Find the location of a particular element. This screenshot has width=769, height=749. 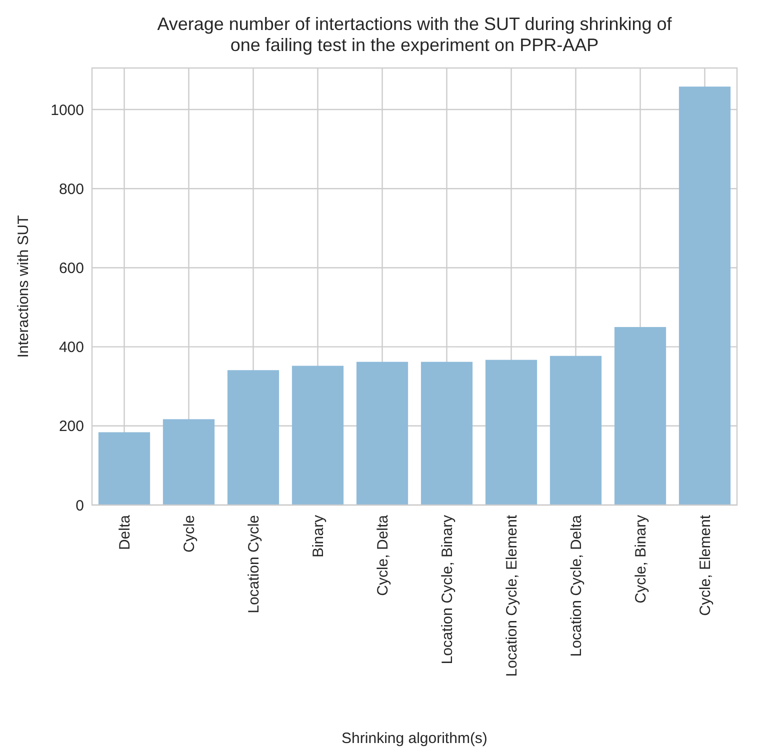

x-axis-title: Shrinking algorithm(s) is located at coordinates (415, 738).